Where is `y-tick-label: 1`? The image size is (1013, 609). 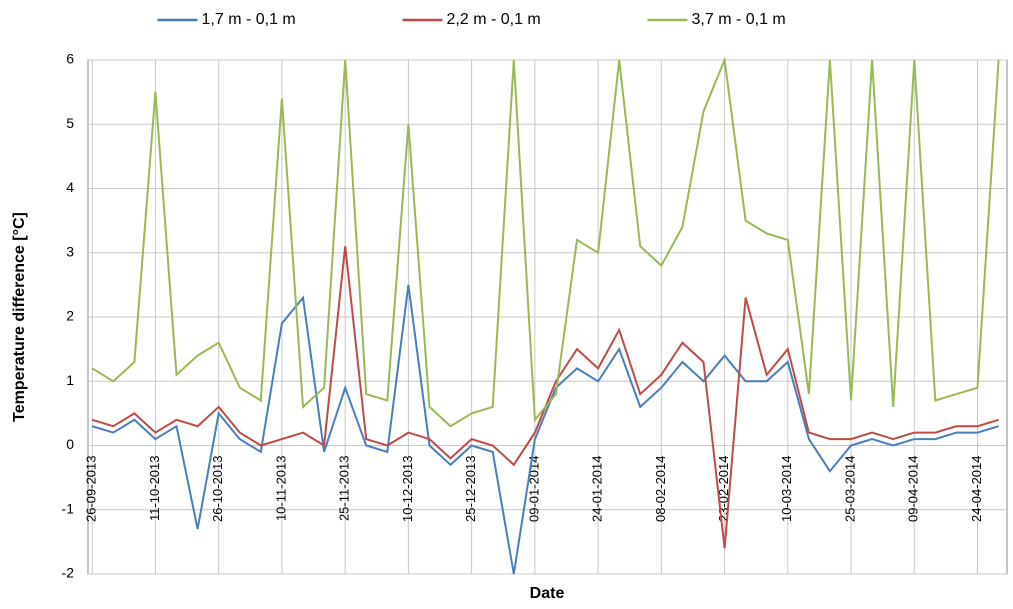
y-tick-label: 1 is located at coordinates (70, 380).